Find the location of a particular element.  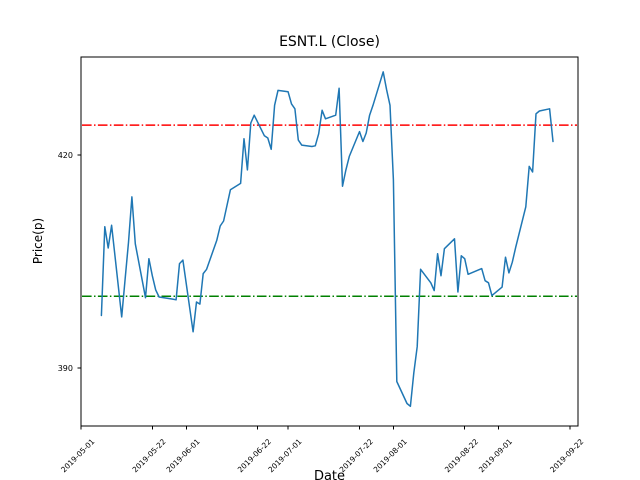

x-axis-label: Date is located at coordinates (329, 474).